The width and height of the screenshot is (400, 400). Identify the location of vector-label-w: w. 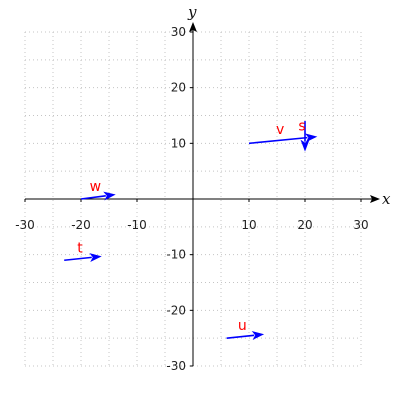
(95, 187).